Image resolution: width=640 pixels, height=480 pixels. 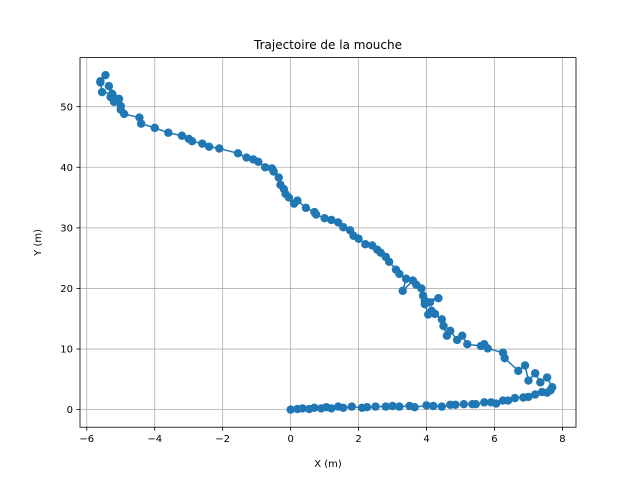 I want to click on x-axis-label: X (m), so click(x=328, y=464).